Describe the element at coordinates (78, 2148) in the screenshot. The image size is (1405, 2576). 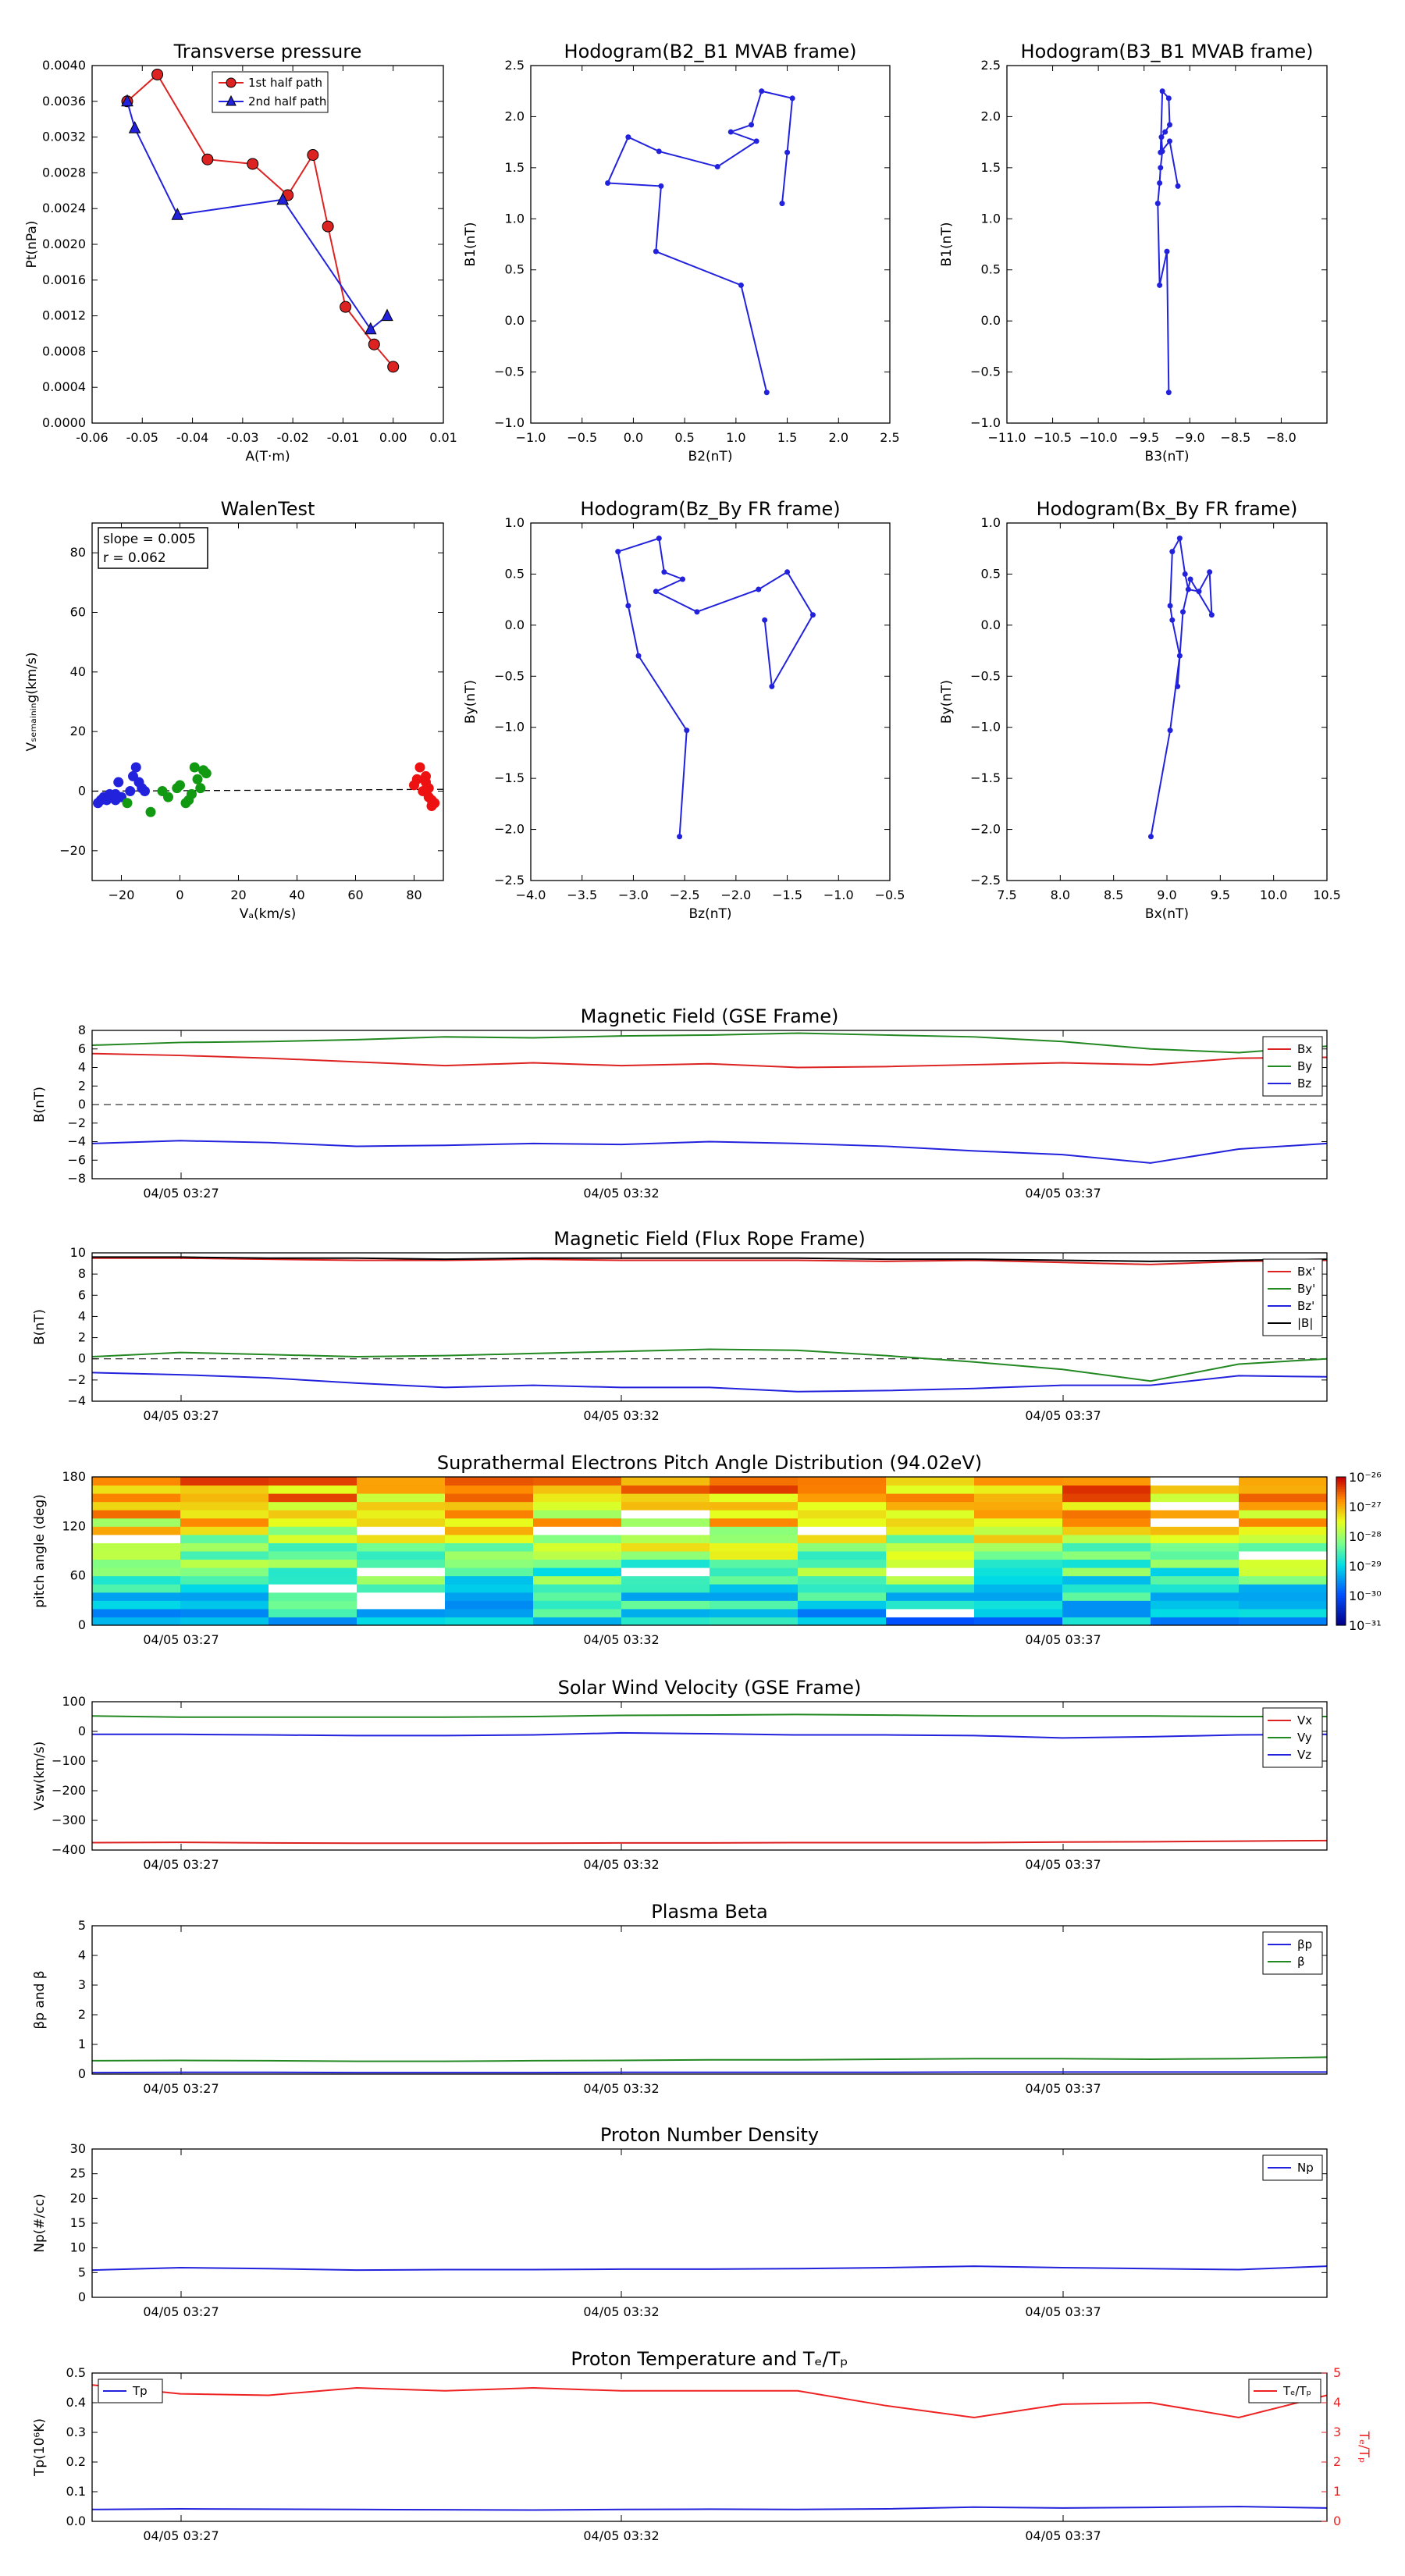
I see `y-tick-label: 30` at that location.